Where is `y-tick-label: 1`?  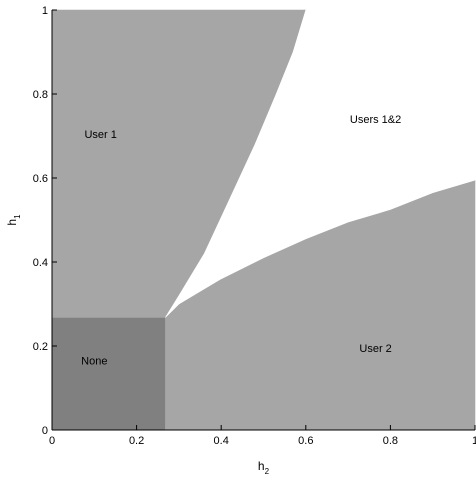 y-tick-label: 1 is located at coordinates (45, 11).